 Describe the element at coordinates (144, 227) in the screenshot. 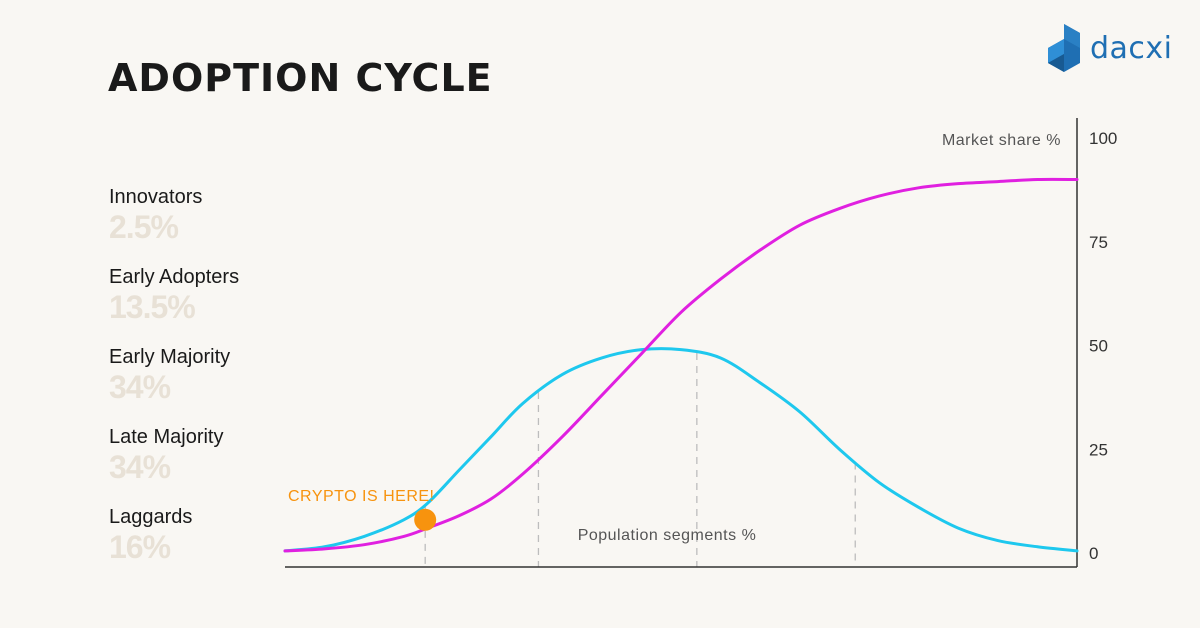

I see `segment-percent: 2.5%` at that location.